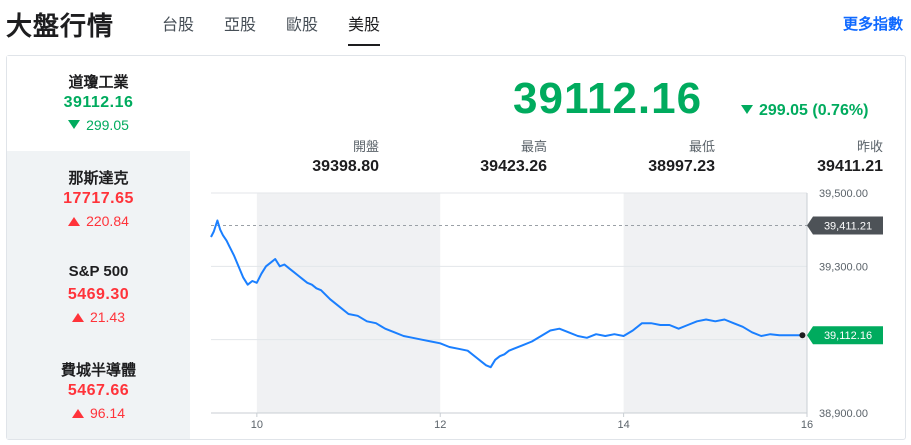  What do you see at coordinates (701, 146) in the screenshot?
I see `stat-label: 最低` at bounding box center [701, 146].